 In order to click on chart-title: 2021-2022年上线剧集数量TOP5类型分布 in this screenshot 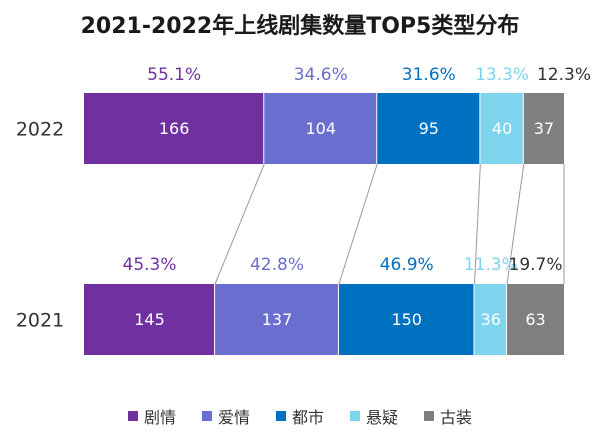, I will do `click(300, 26)`.